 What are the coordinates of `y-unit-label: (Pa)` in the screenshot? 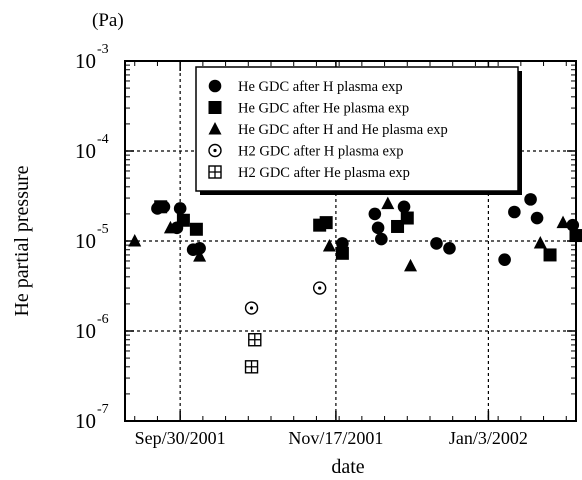 It's located at (108, 20).